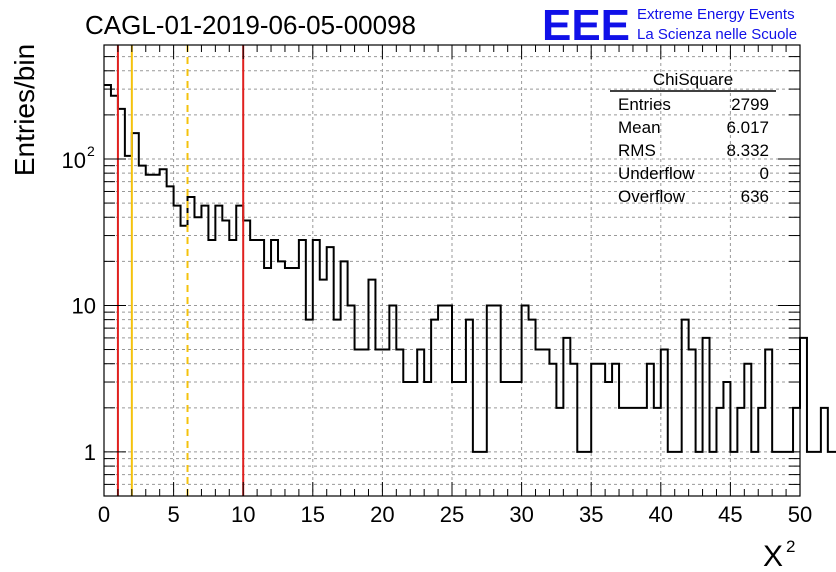 The image size is (836, 572). I want to click on stats-row-label: Entries, so click(644, 104).